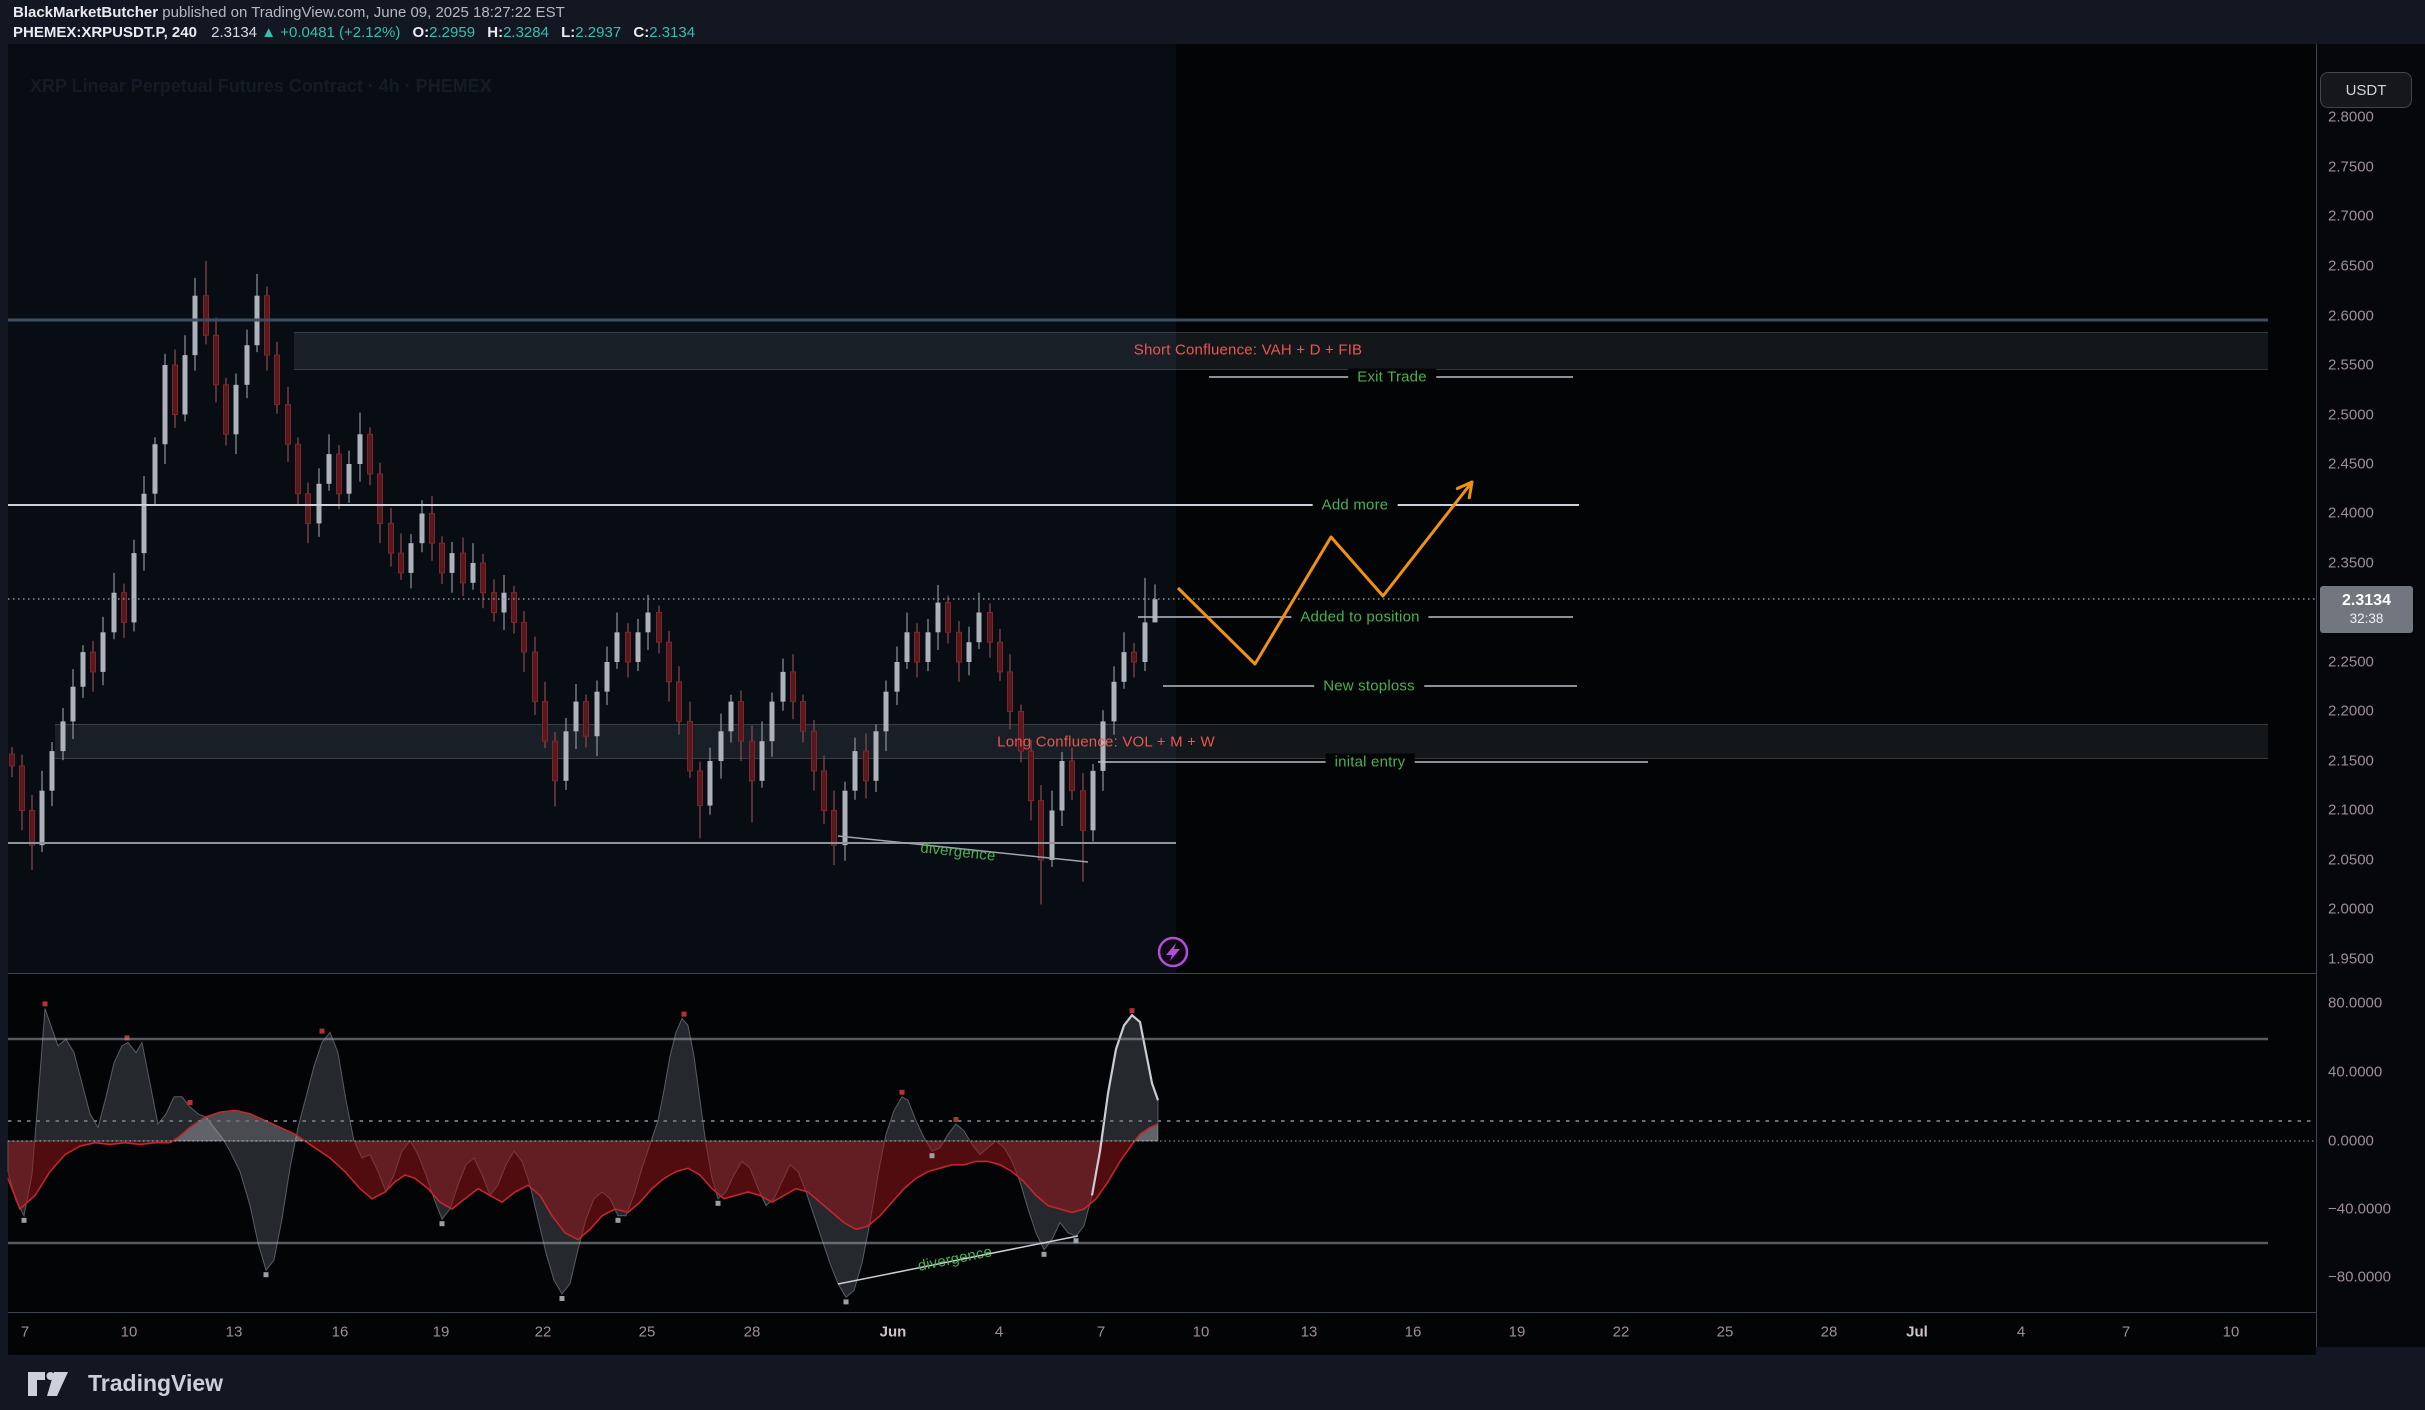 This screenshot has width=2425, height=1410. What do you see at coordinates (234, 32) in the screenshot?
I see `last-price: 2.3134` at bounding box center [234, 32].